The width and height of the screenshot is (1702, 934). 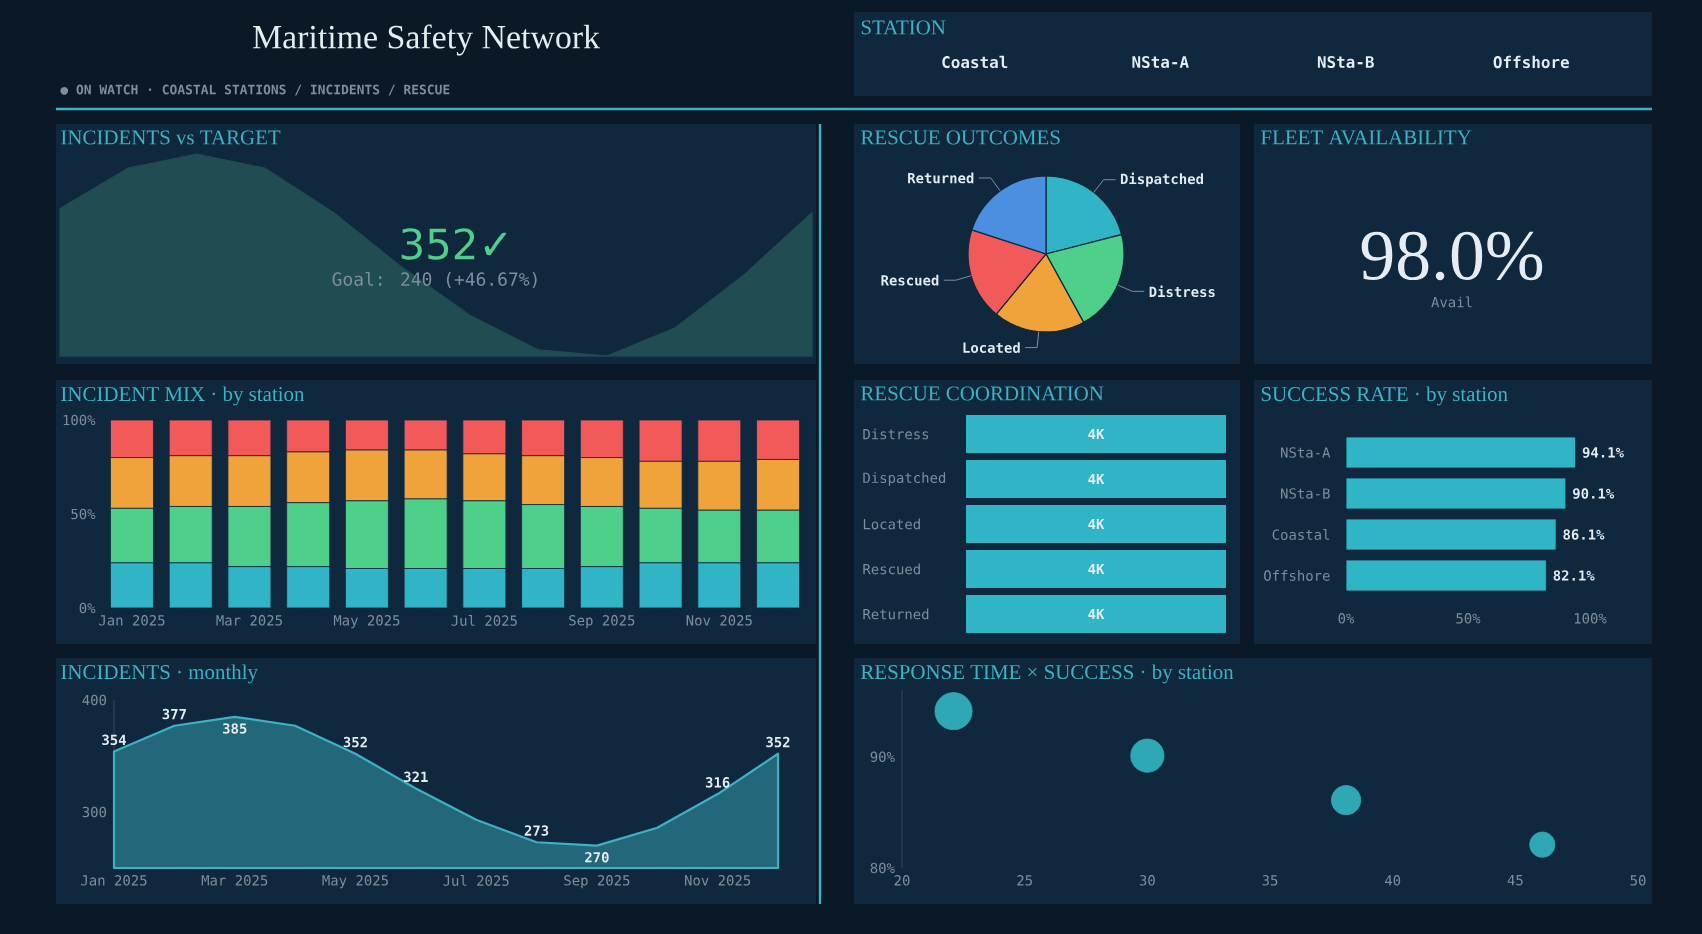 I want to click on annotation: Goal: 240 (+46.67%), so click(x=434, y=280).